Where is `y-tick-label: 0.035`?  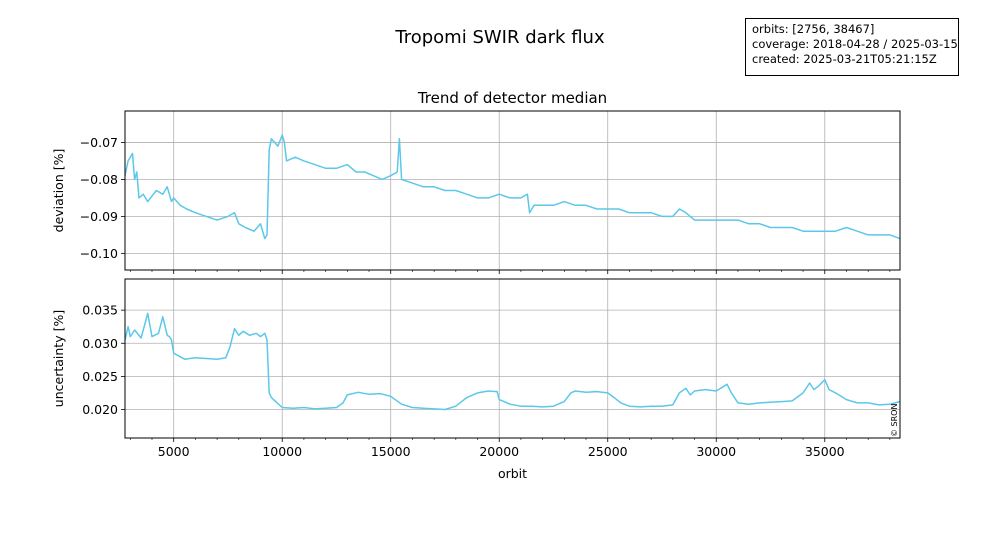
y-tick-label: 0.035 is located at coordinates (100, 310).